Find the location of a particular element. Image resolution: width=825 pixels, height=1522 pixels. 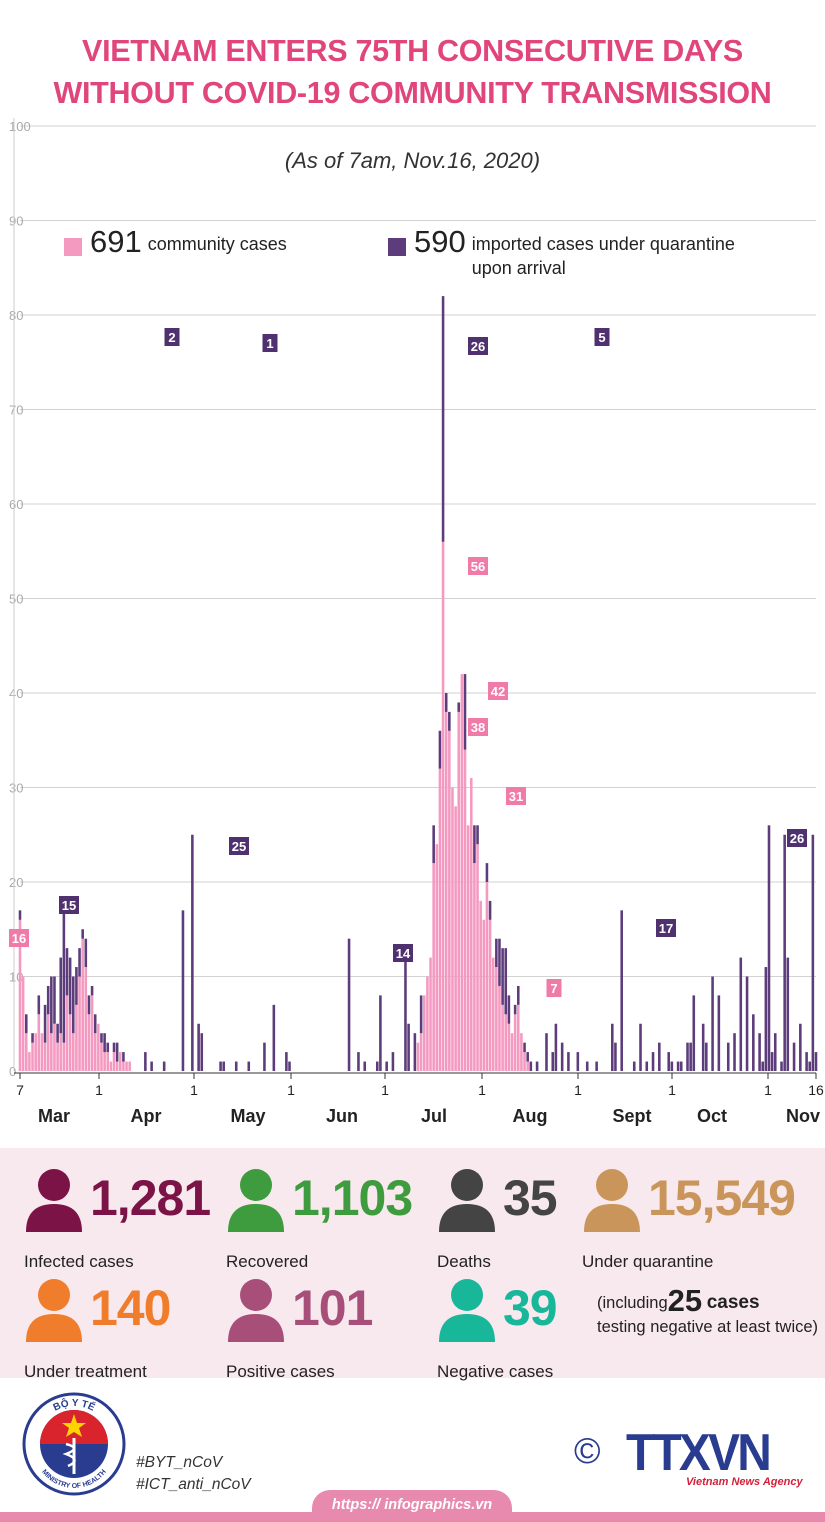

website-link: https:// infographics.vn is located at coordinates (412, 1506).